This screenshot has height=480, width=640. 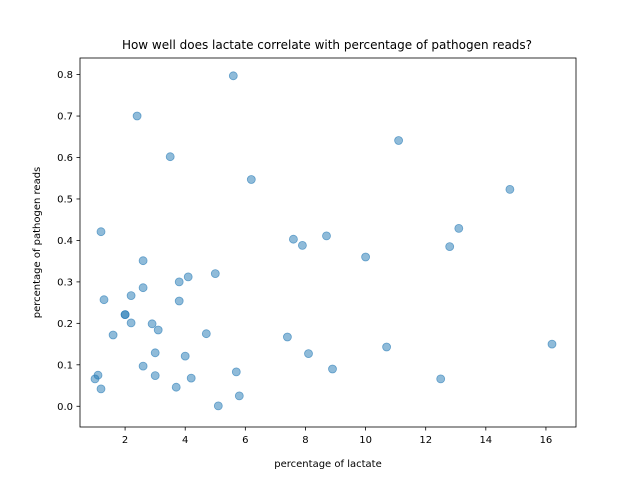 What do you see at coordinates (65, 241) in the screenshot?
I see `y-tick-label: 0.4` at bounding box center [65, 241].